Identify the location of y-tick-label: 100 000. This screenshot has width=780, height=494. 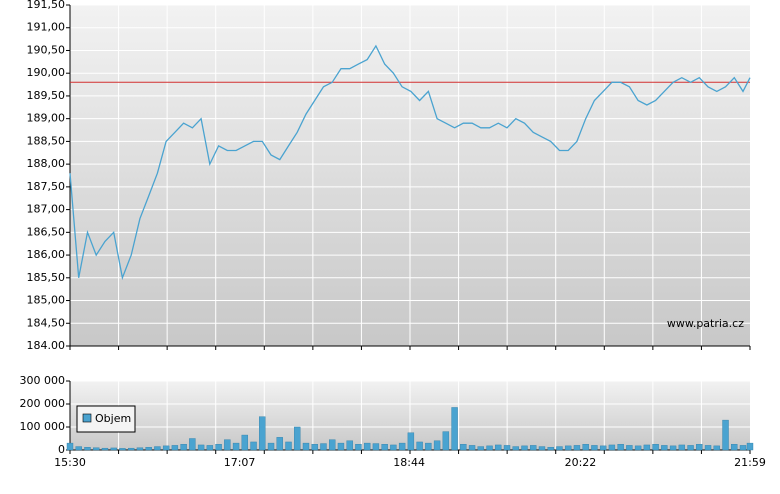
(43, 426).